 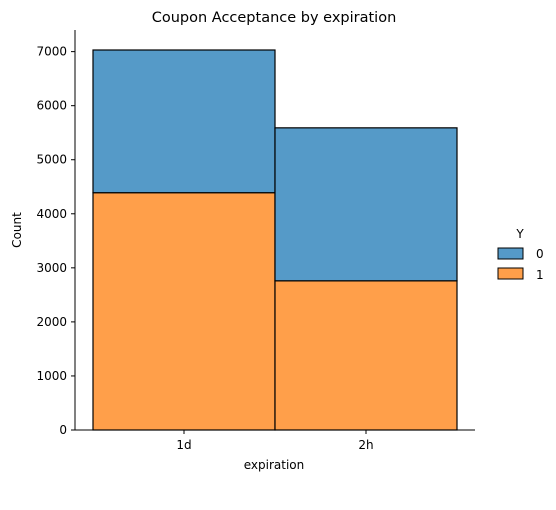 What do you see at coordinates (51, 322) in the screenshot?
I see `y-tick-label: 2000` at bounding box center [51, 322].